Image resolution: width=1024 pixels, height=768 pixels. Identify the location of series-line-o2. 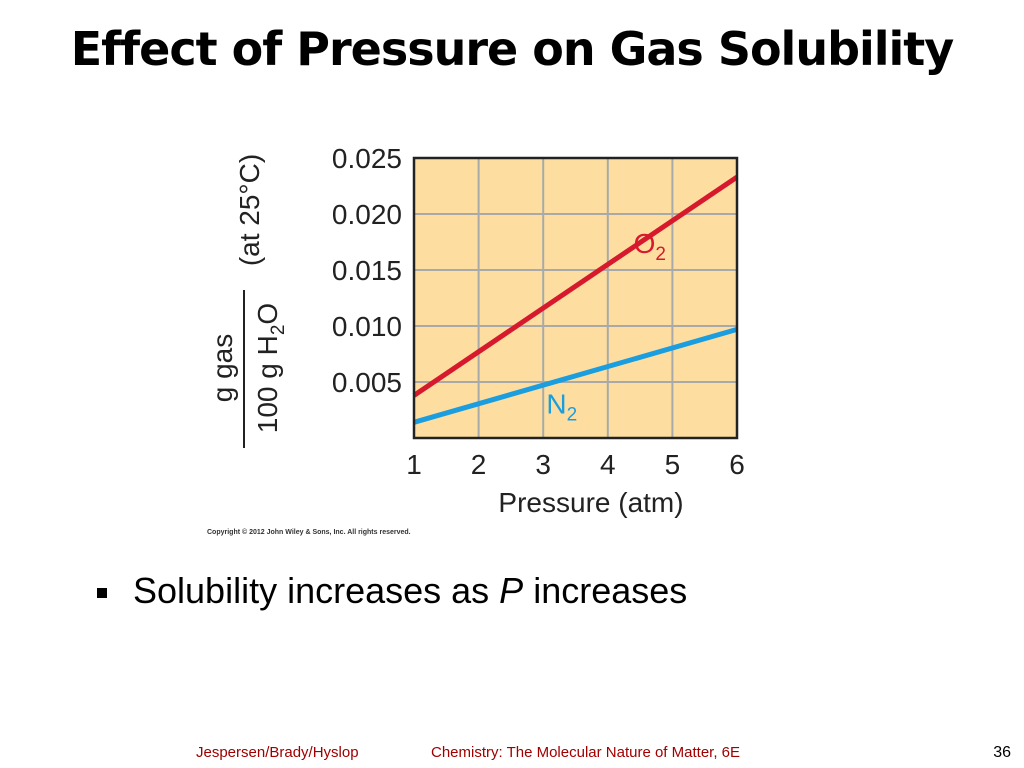
(575, 286).